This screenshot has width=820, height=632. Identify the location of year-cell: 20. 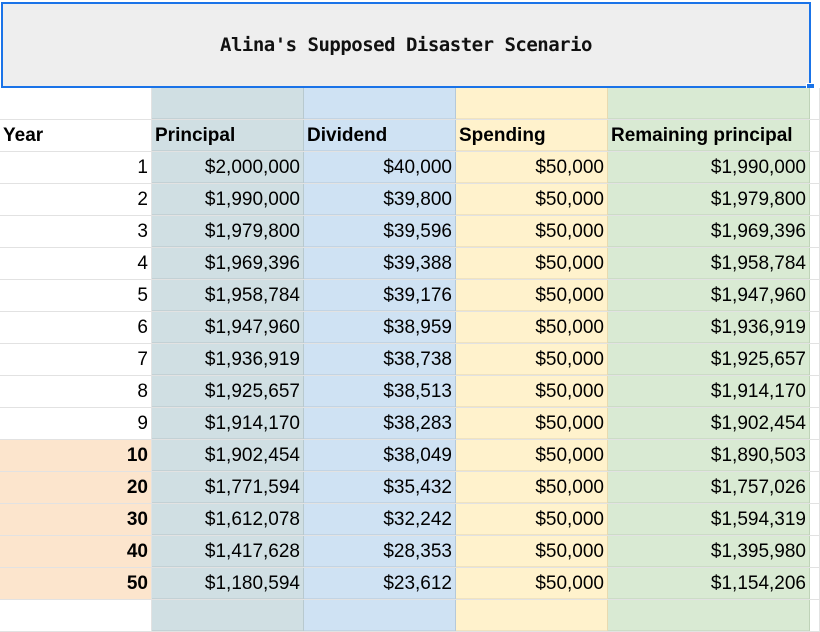
(76, 487).